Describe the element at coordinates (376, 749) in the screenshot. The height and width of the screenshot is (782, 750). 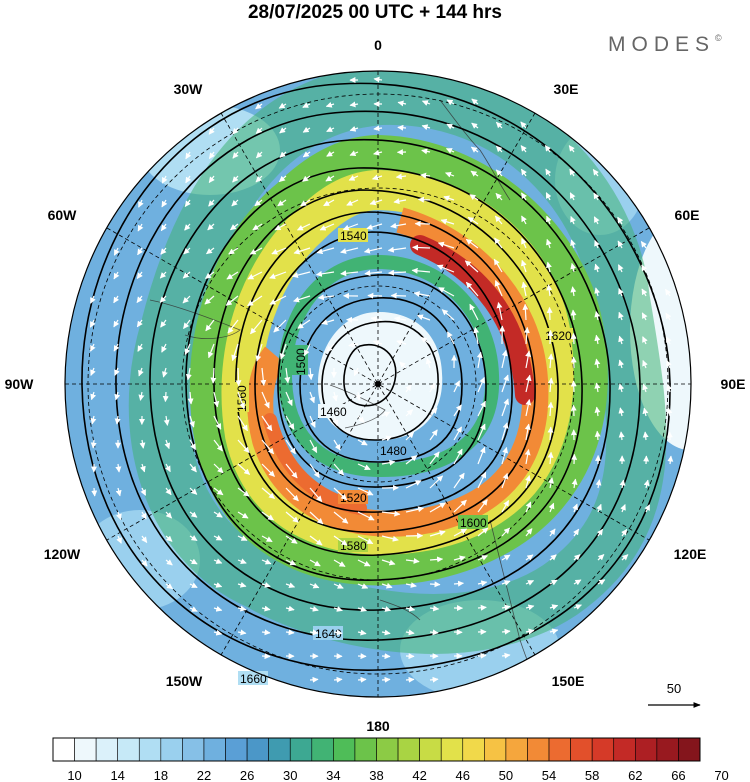
I see `colorbar-cells` at that location.